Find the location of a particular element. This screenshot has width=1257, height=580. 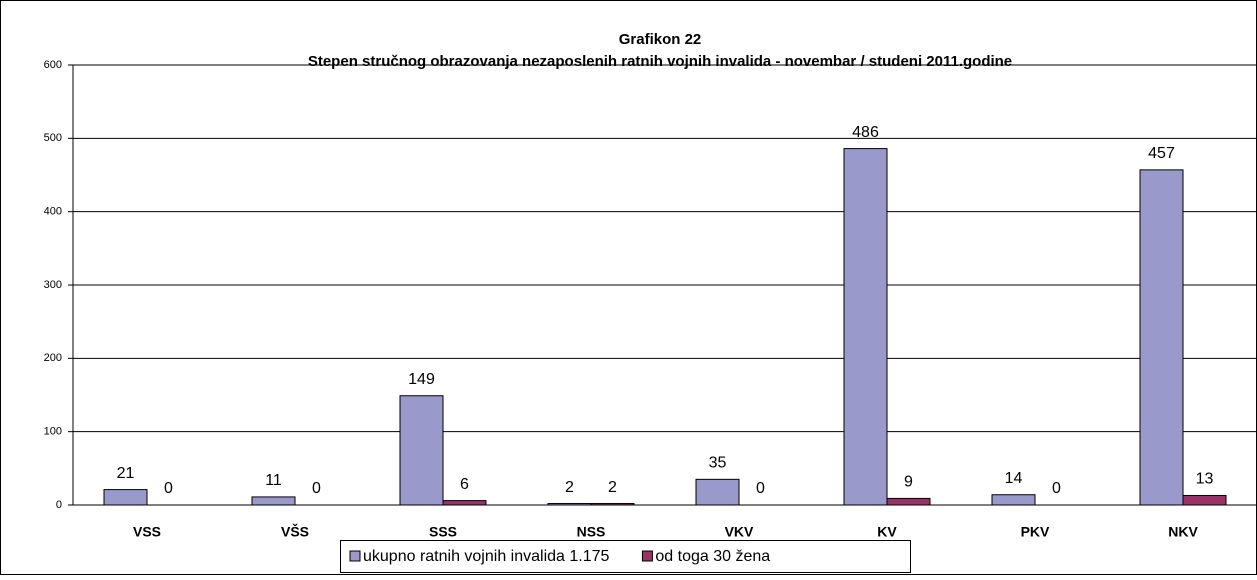

data-label: 486 is located at coordinates (865, 132).